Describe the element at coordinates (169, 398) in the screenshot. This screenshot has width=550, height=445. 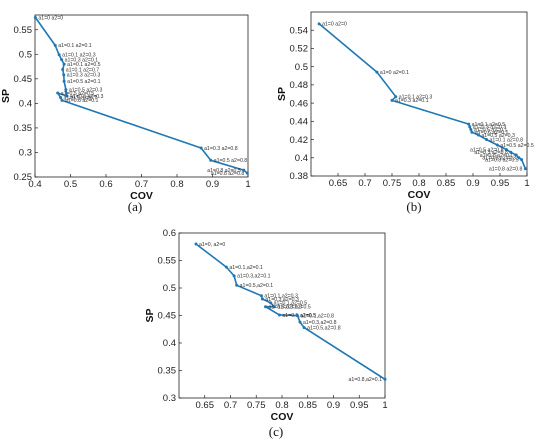
I see `y-tick-label: 0.3` at that location.